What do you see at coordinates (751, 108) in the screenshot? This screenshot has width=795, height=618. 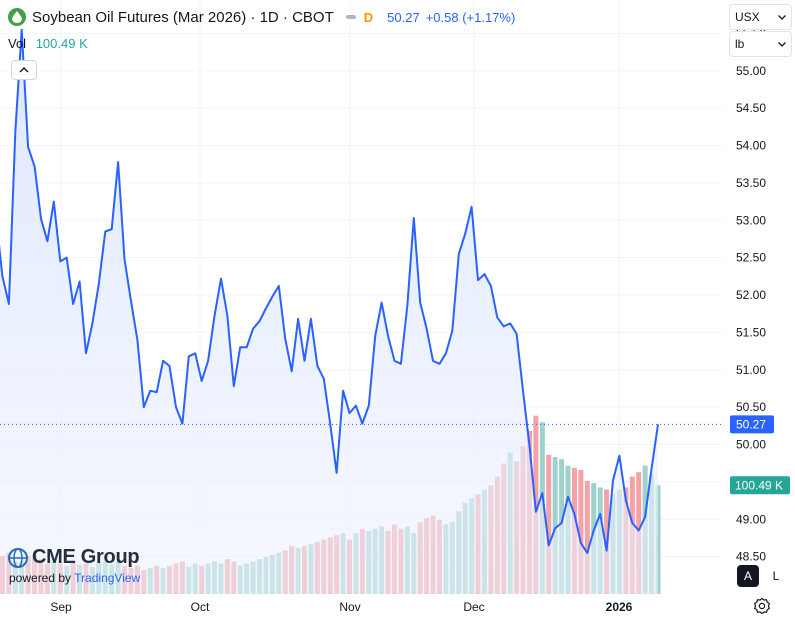 I see `y-tick-label: 54.50` at bounding box center [751, 108].